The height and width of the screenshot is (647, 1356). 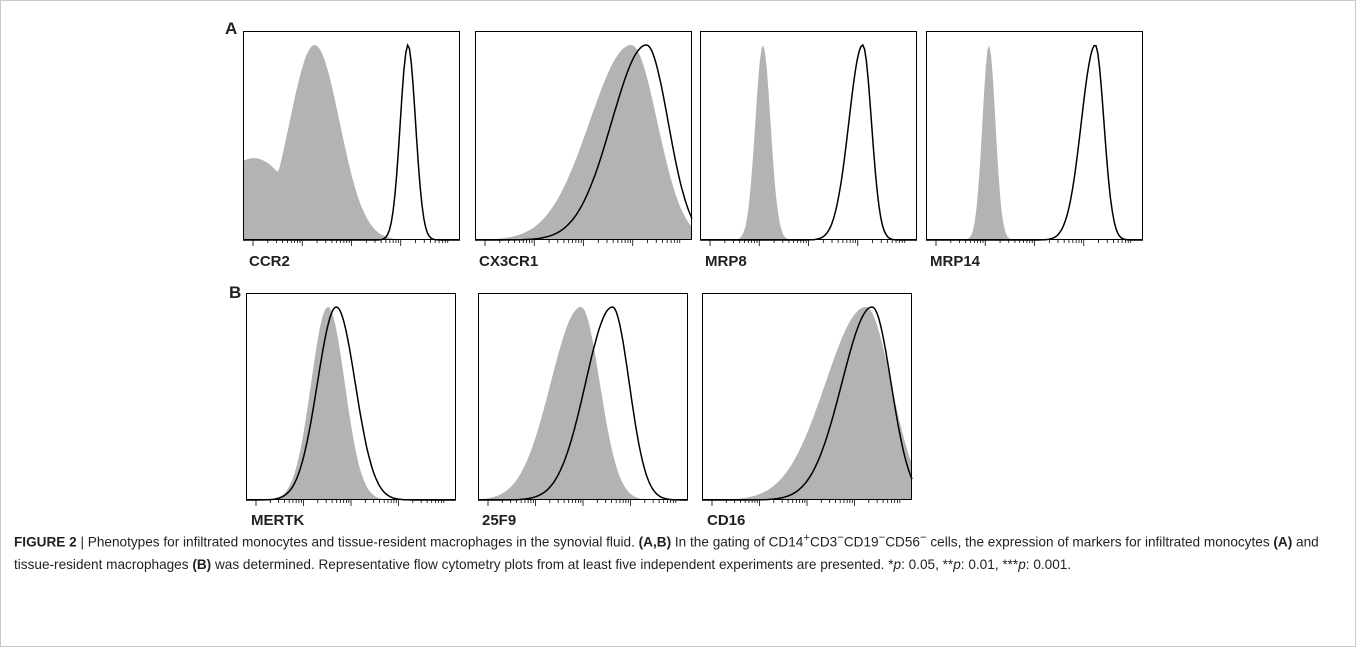 I want to click on marker-label-mertk: MERTK, so click(x=278, y=520).